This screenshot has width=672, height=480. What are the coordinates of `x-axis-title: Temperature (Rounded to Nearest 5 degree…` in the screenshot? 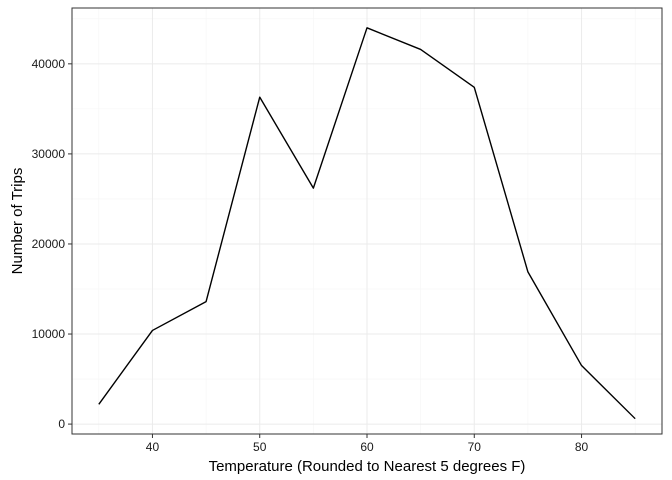 It's located at (367, 466).